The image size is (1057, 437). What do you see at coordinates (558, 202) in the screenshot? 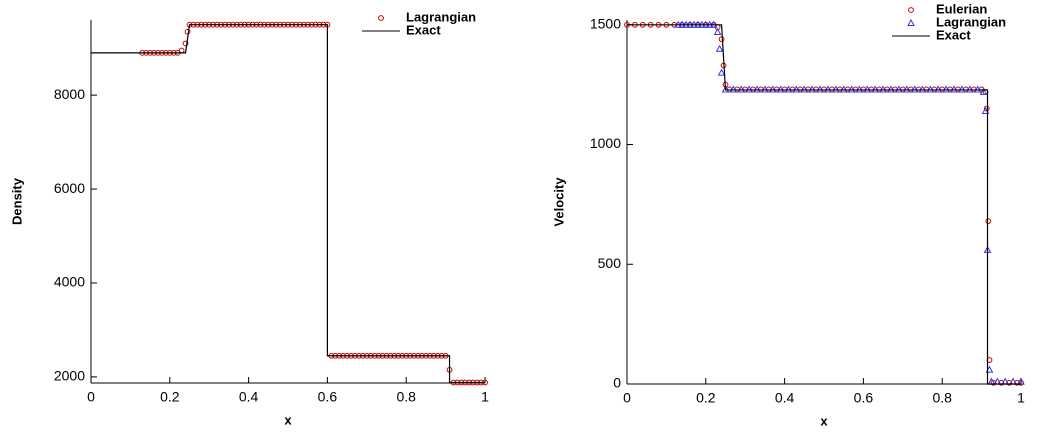
I see `y-axis-label: Velocity` at bounding box center [558, 202].